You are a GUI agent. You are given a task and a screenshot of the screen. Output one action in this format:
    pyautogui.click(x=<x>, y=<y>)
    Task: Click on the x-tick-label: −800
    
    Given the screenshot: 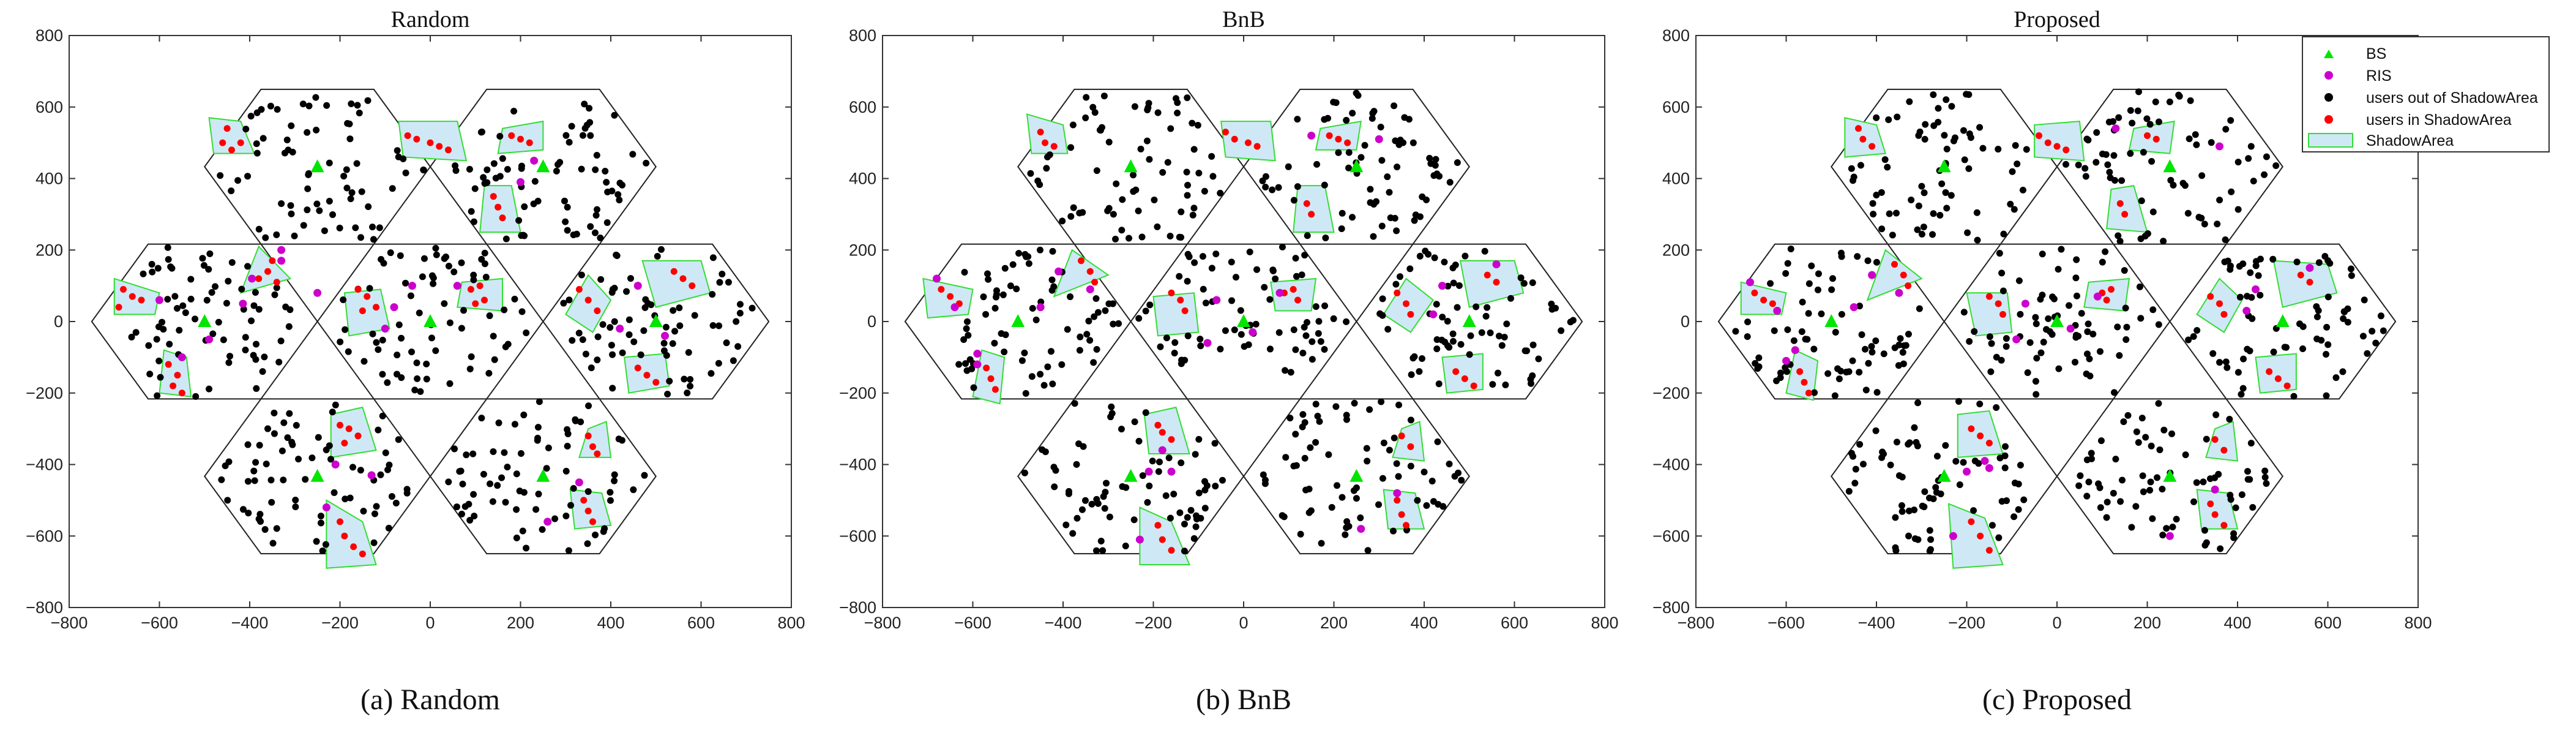 What is the action you would take?
    pyautogui.click(x=1697, y=623)
    